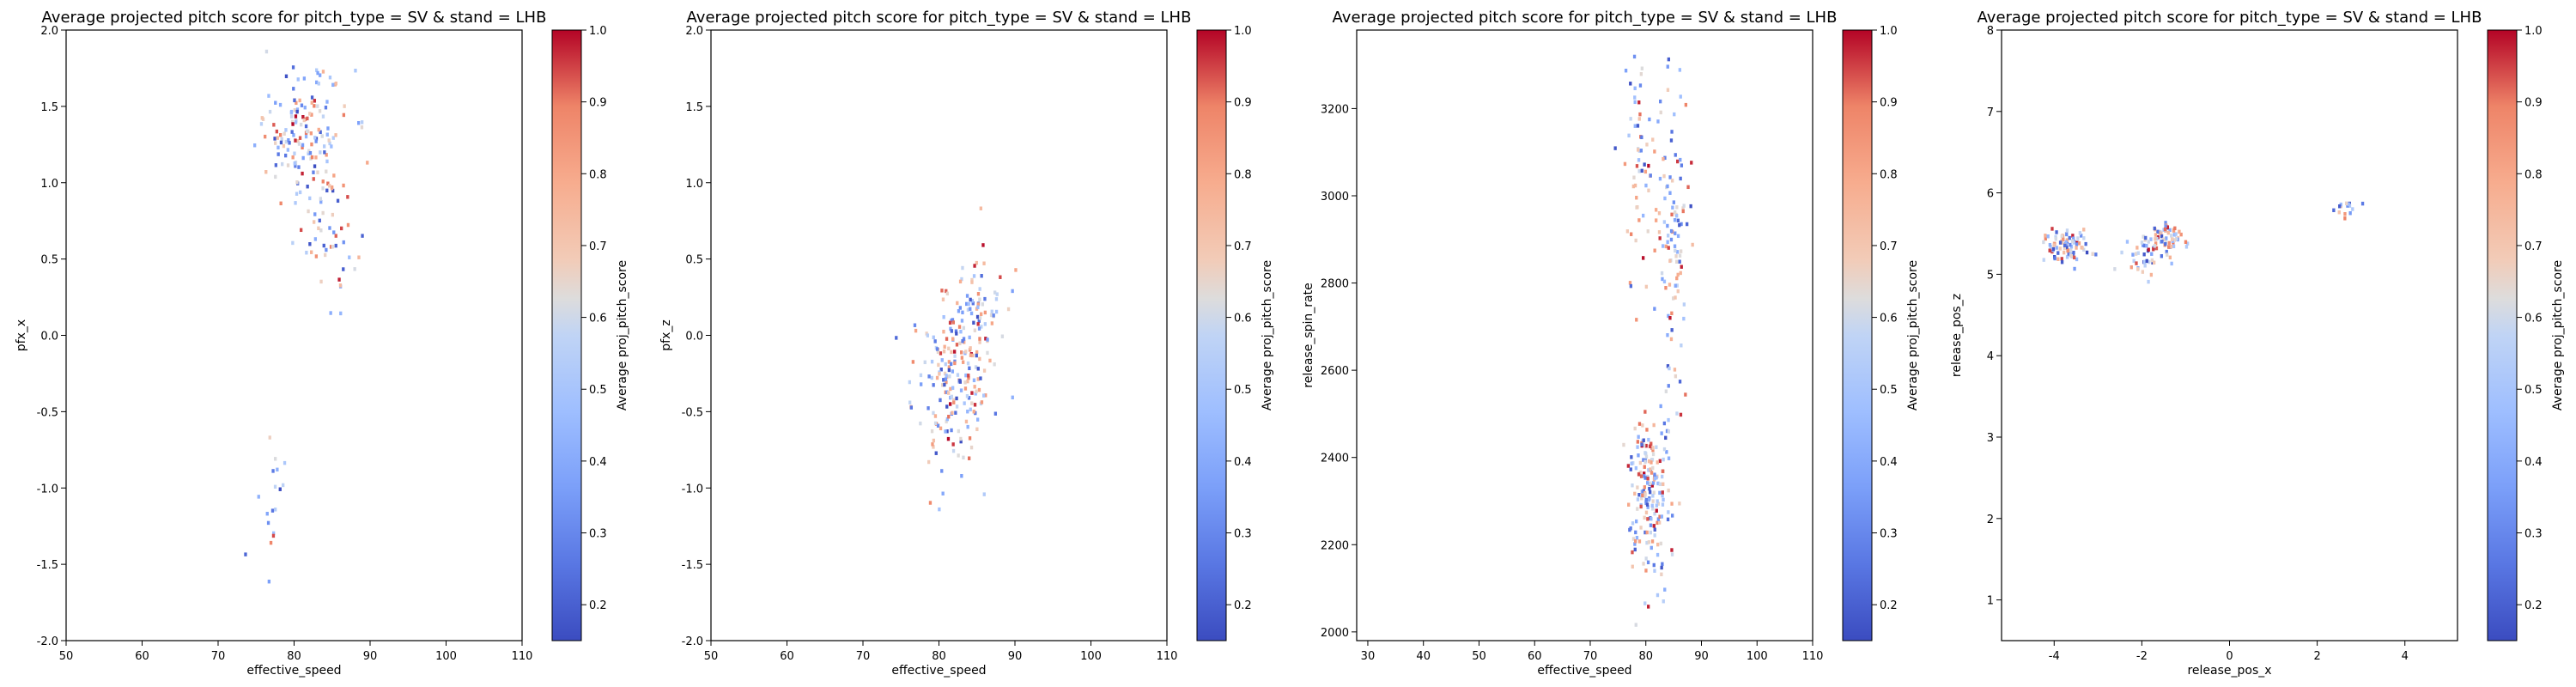 The height and width of the screenshot is (687, 2576). Describe the element at coordinates (598, 605) in the screenshot. I see `colorbar-tick-label: 0.2` at that location.